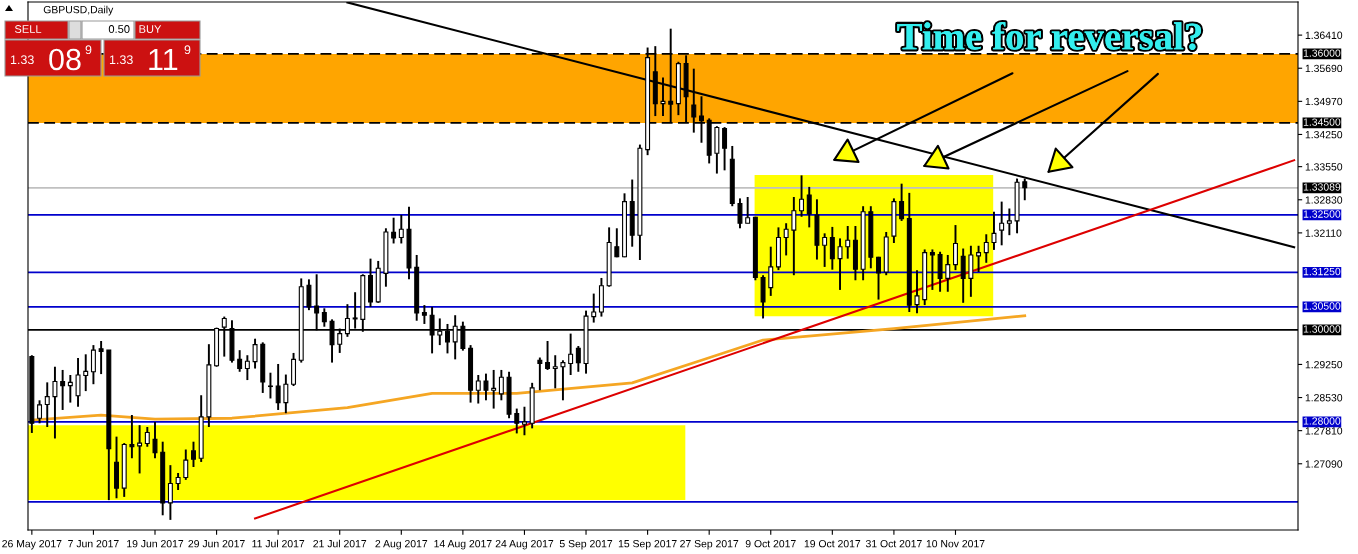  What do you see at coordinates (832, 544) in the screenshot?
I see `x-tick-label: 19 Oct 2017` at bounding box center [832, 544].